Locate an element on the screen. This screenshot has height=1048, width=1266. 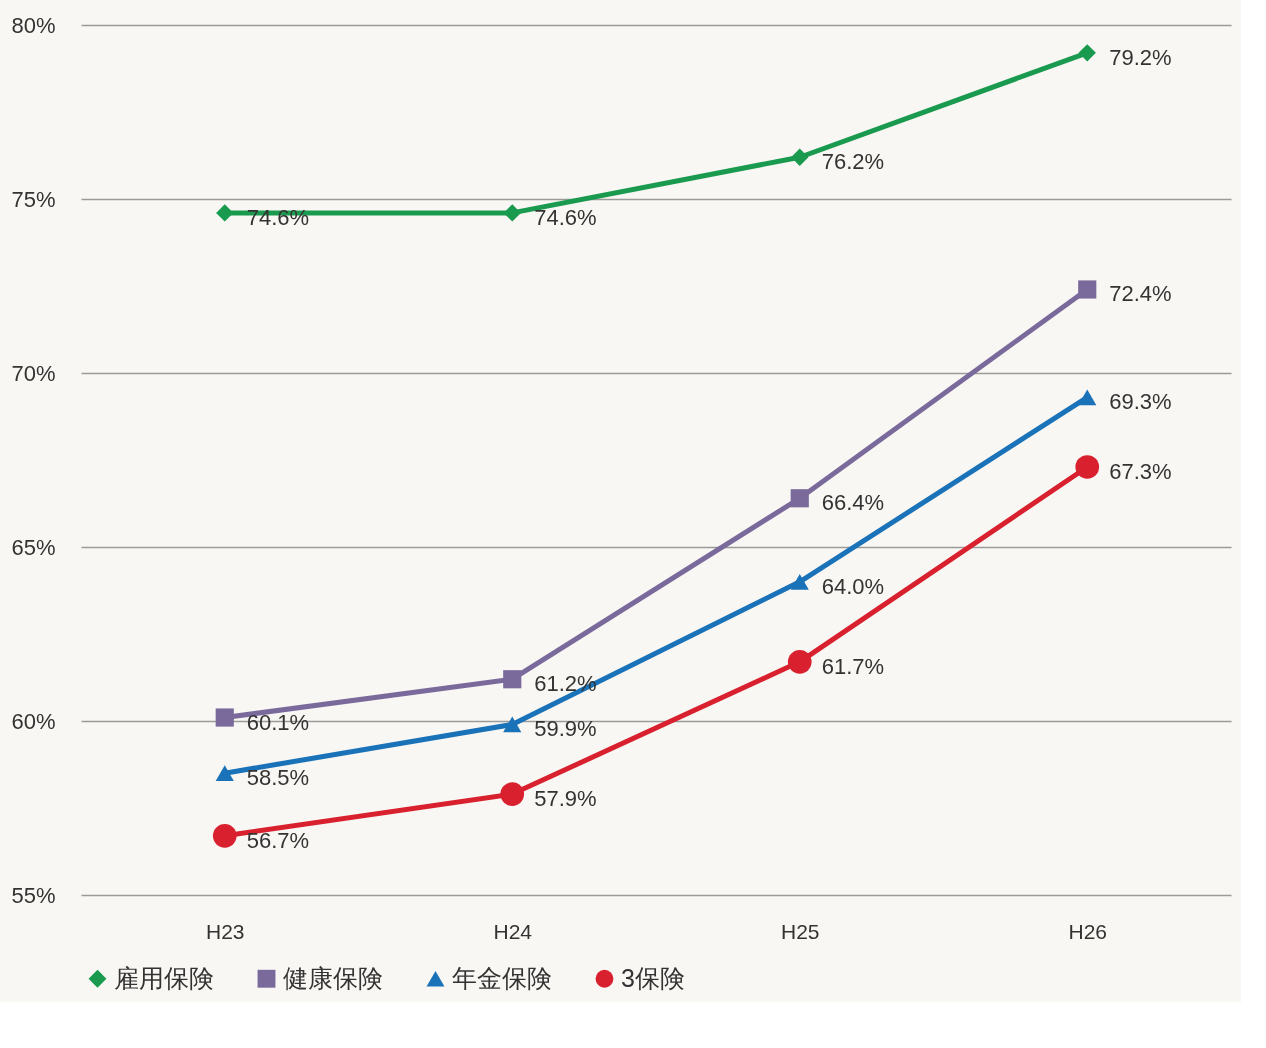
legend-label: 年金保険 is located at coordinates (502, 977).